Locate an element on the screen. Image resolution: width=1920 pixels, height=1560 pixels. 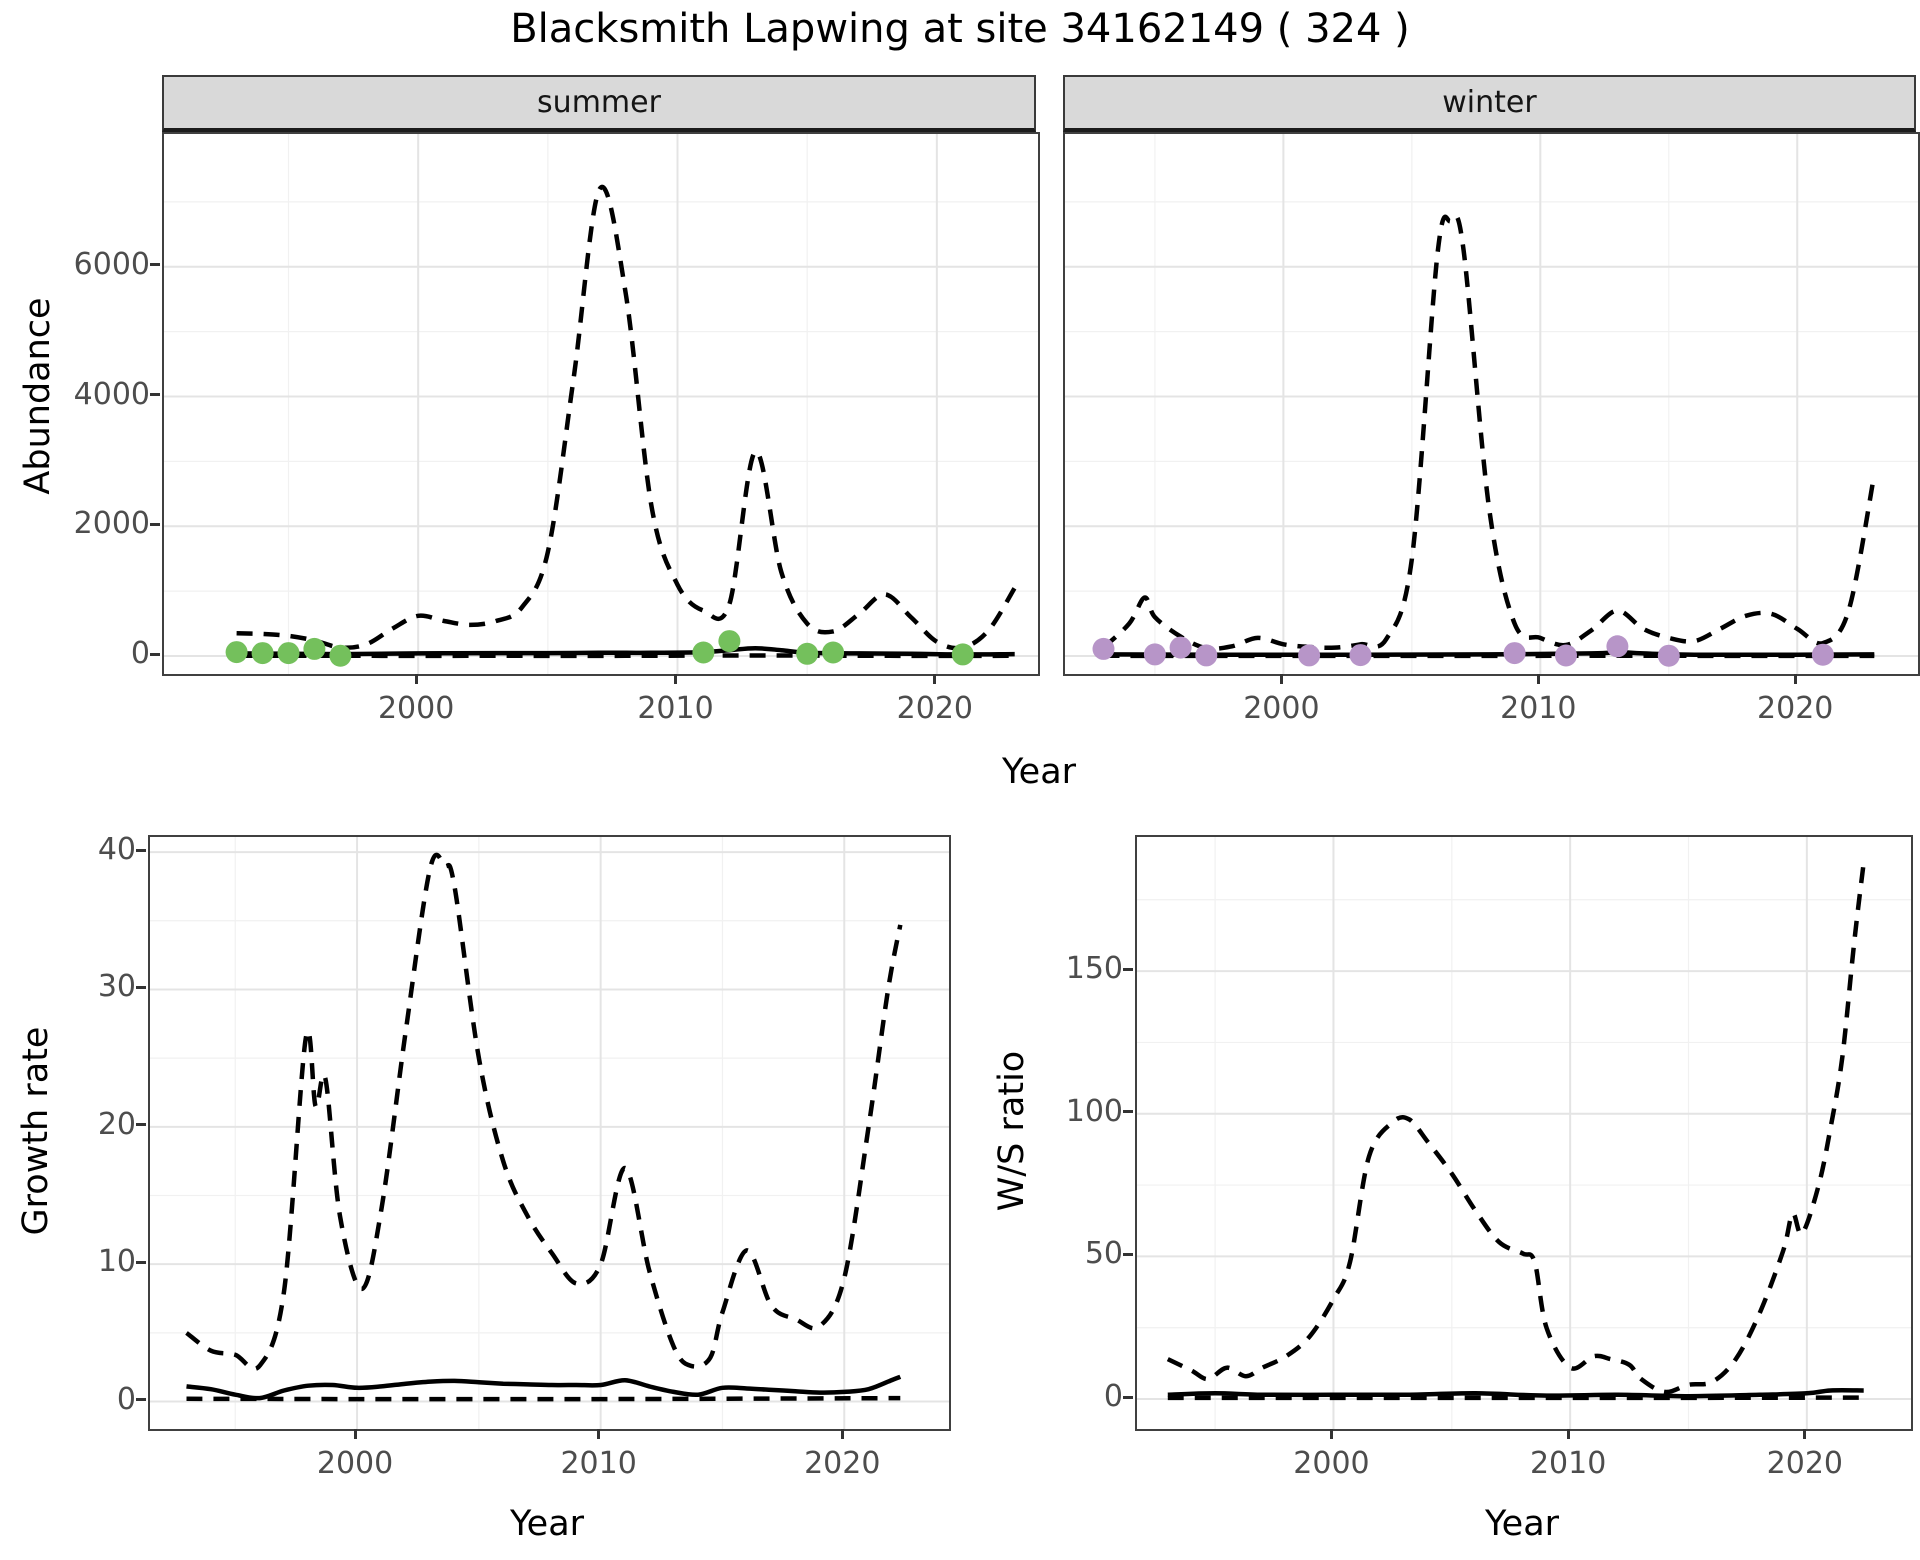
facet-strip-summer-label: summer is located at coordinates (599, 102).